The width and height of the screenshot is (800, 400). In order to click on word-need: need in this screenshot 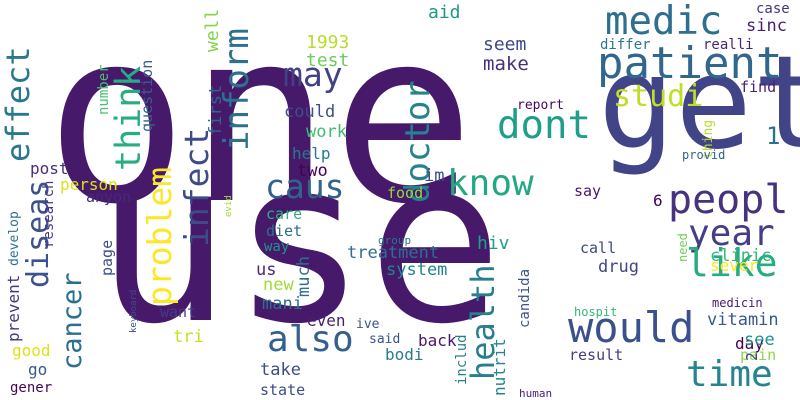, I will do `click(683, 247)`.